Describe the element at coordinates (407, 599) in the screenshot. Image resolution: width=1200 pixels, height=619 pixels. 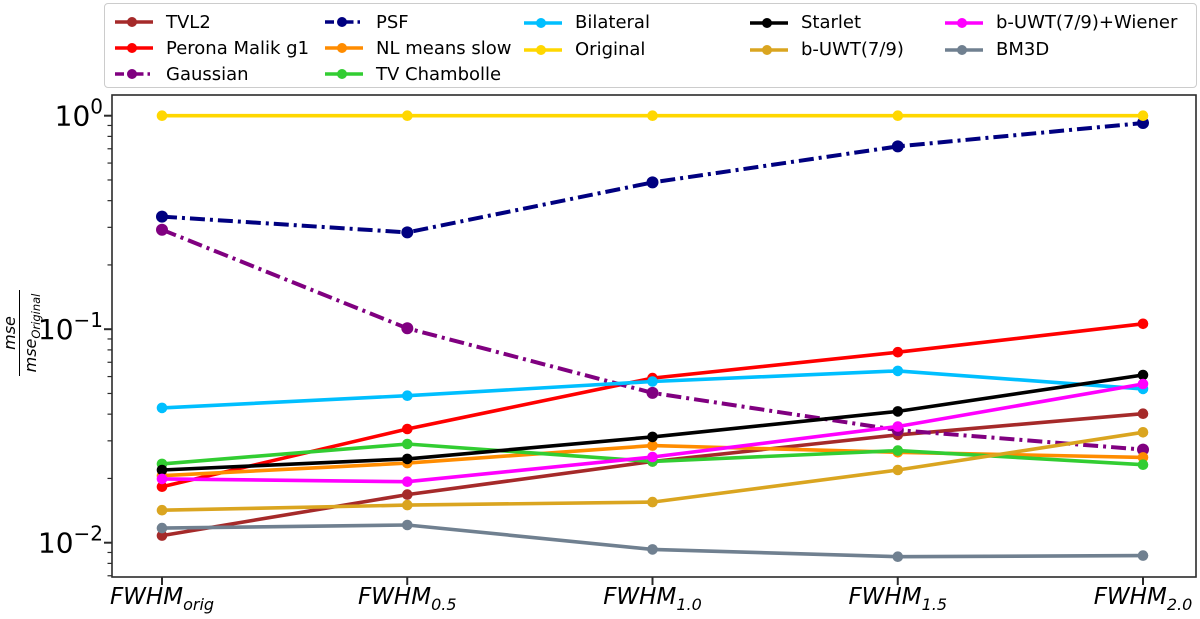
I see `x-tick-label-fwhm-0-5: FWHM0.5` at that location.